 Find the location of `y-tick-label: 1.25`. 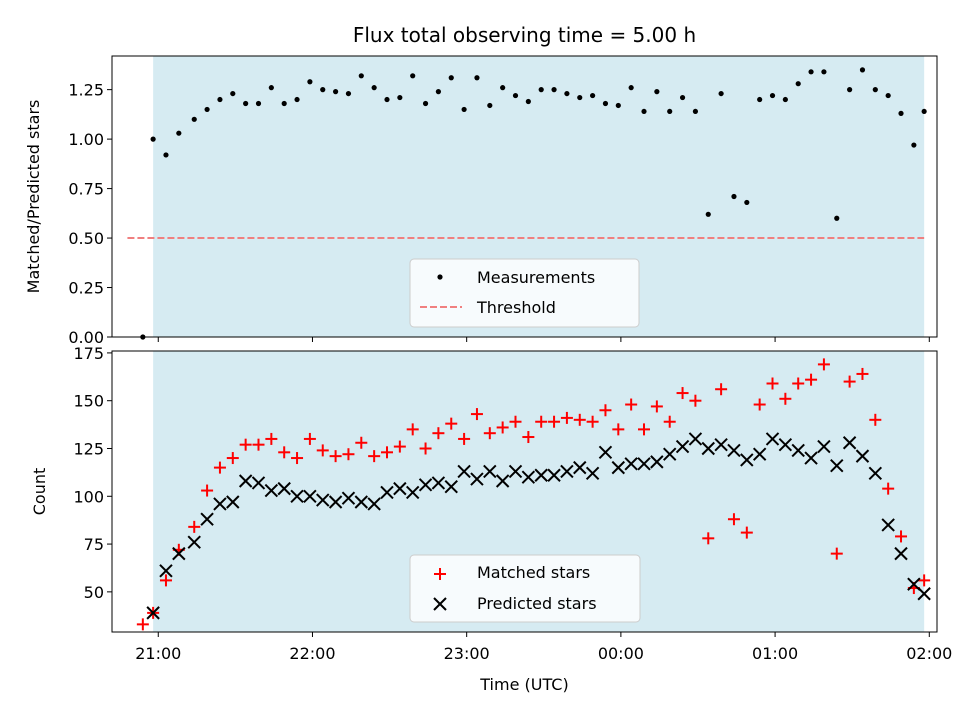

y-tick-label: 1.25 is located at coordinates (86, 90).